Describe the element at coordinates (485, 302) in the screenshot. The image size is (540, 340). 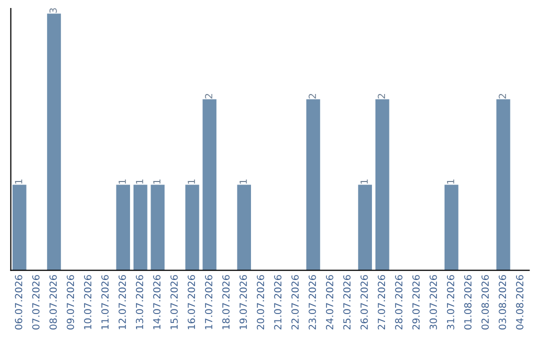
I see `x-tick-label: 02.08.2026` at that location.